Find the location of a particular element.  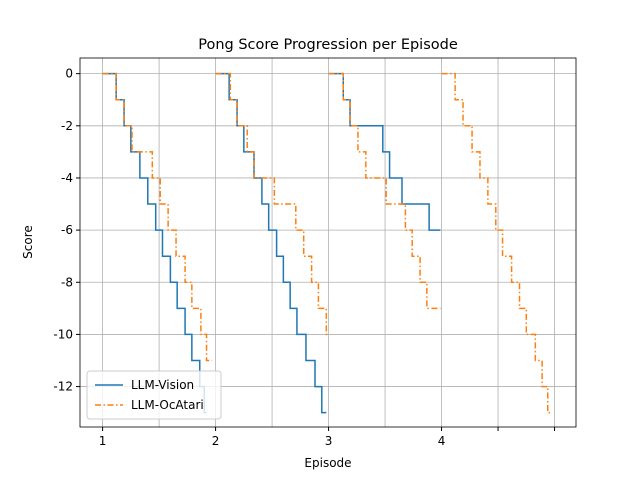

y-tick-label: -8 is located at coordinates (67, 282).